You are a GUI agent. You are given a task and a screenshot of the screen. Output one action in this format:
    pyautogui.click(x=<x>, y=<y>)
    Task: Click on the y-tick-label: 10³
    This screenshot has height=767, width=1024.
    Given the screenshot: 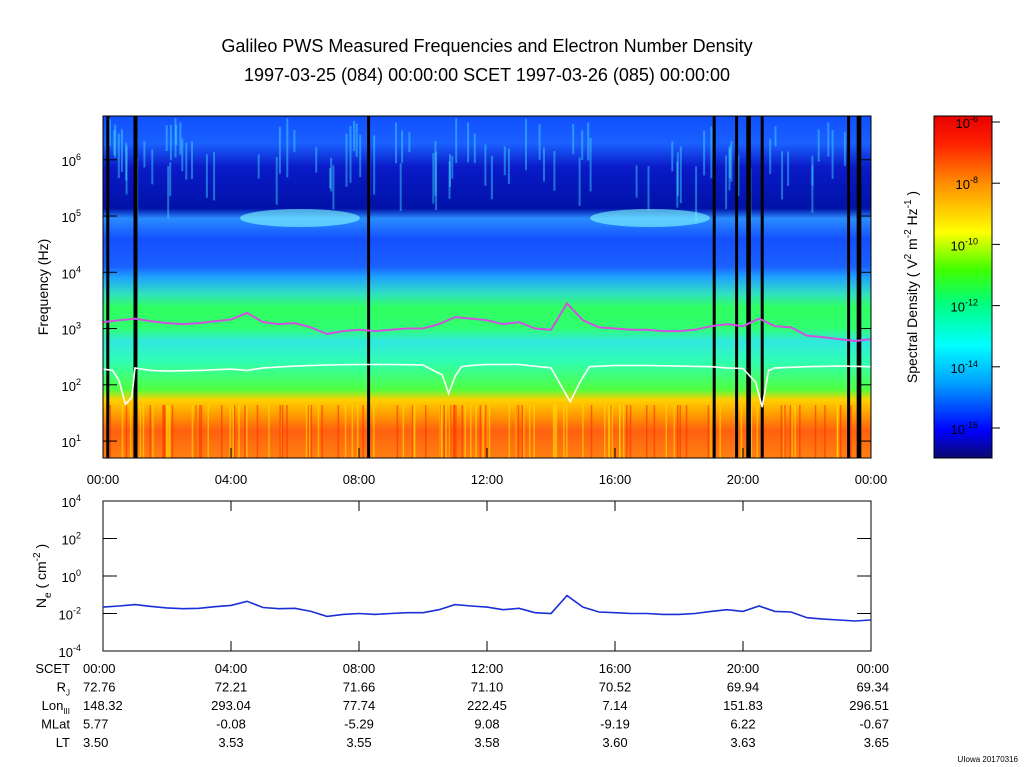 What is the action you would take?
    pyautogui.click(x=71, y=329)
    